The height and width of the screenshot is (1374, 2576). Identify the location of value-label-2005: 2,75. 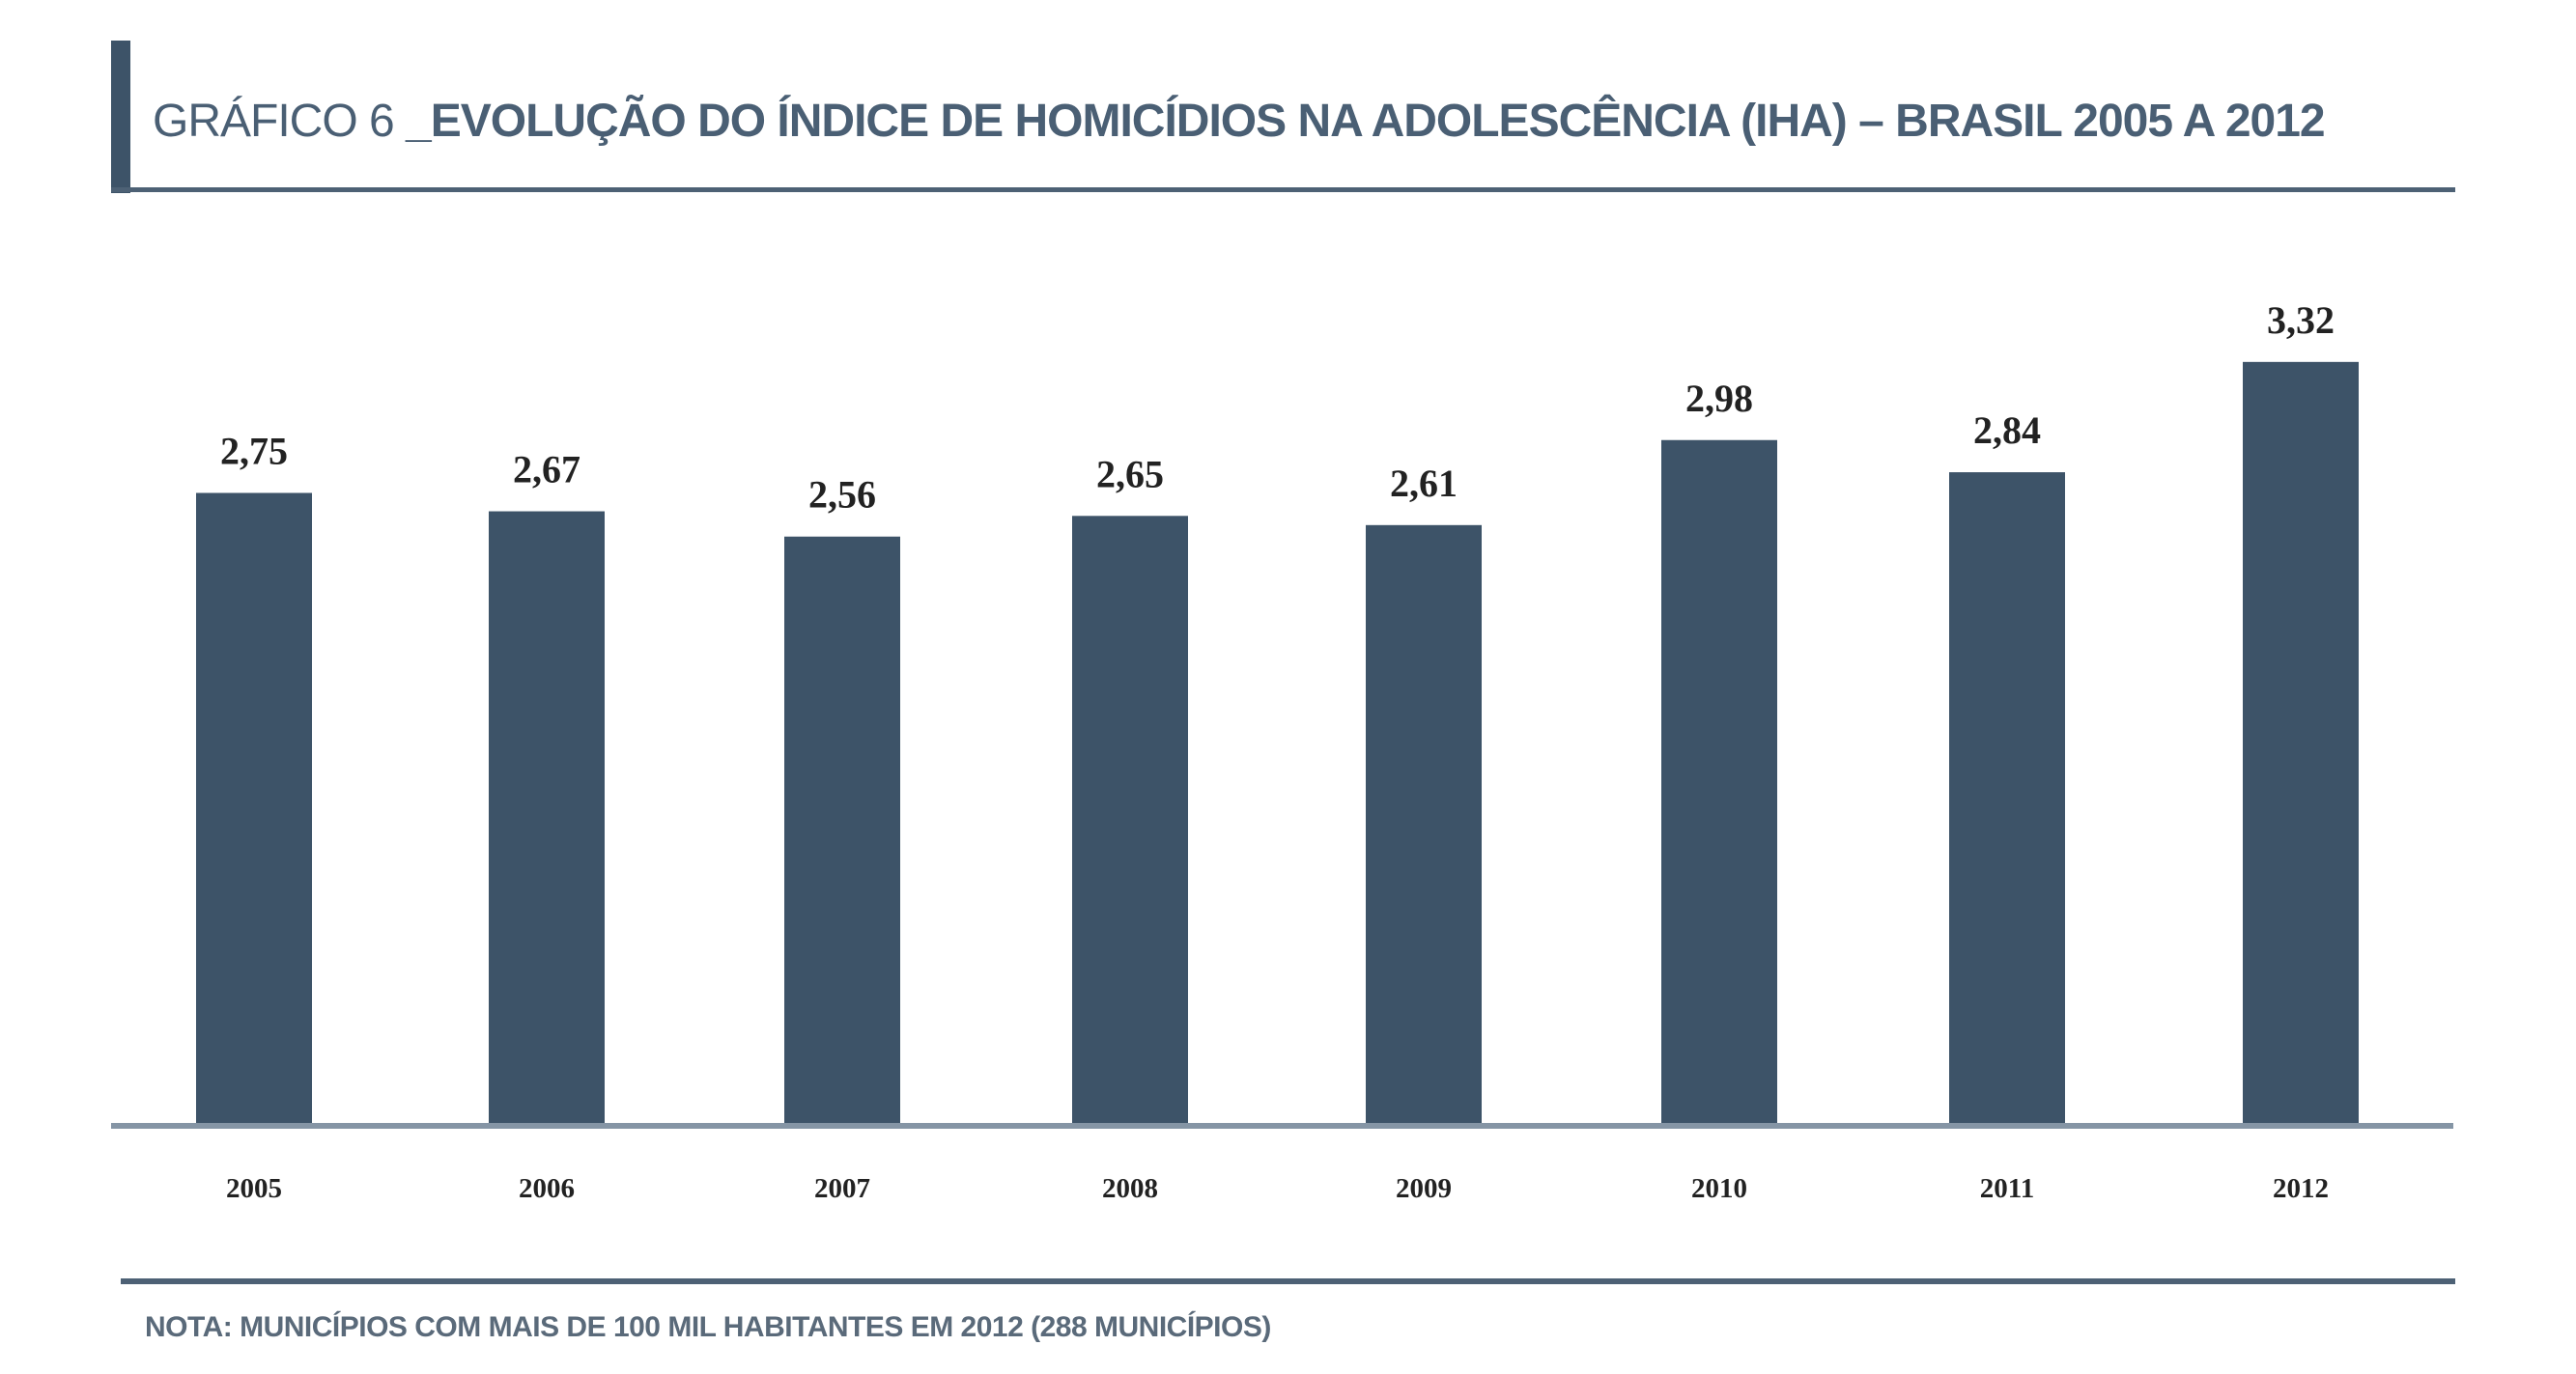
(254, 451).